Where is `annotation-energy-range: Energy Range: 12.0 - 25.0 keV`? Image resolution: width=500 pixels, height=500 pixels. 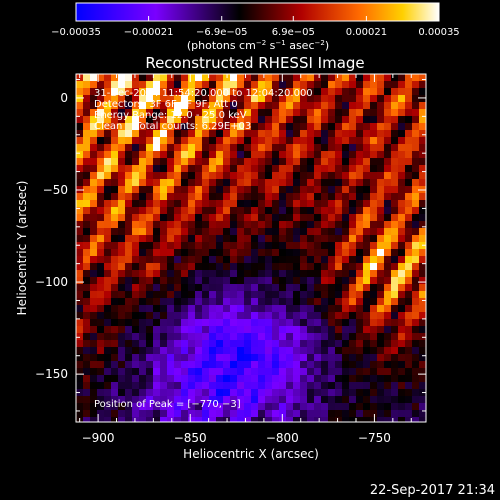 annotation-energy-range: Energy Range: 12.0 - 25.0 keV is located at coordinates (170, 115).